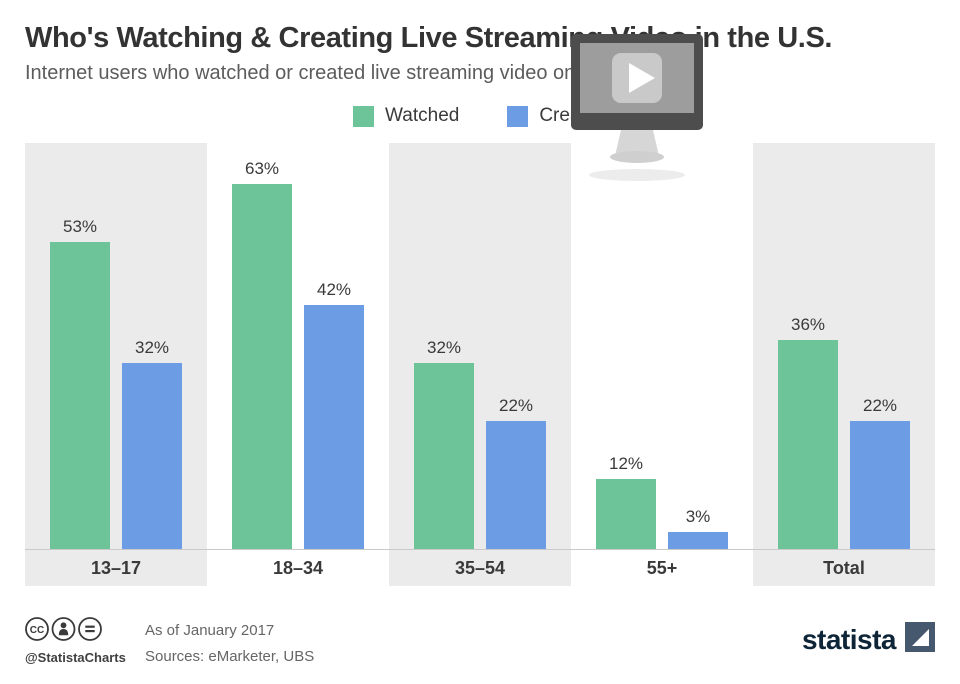  What do you see at coordinates (364, 116) in the screenshot?
I see `legend-swatch-watched` at bounding box center [364, 116].